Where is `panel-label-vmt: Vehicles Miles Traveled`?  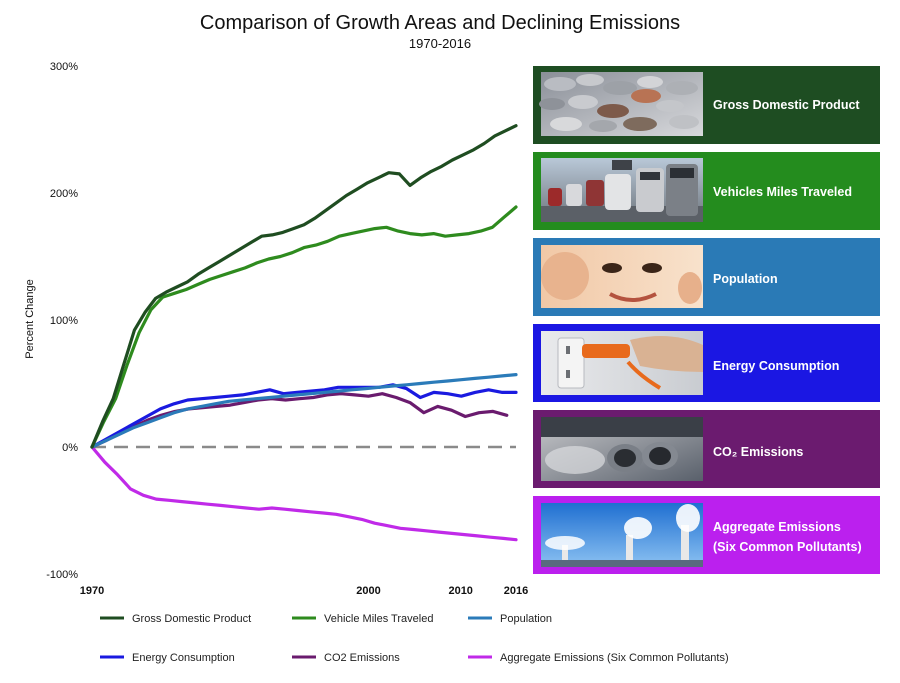
panel-label-vmt: Vehicles Miles Traveled is located at coordinates (782, 192).